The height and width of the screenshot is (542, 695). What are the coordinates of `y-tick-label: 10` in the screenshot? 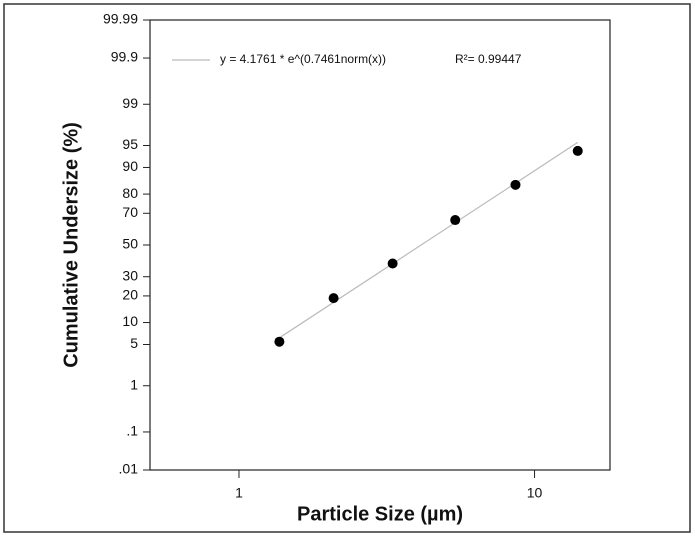 It's located at (130, 321).